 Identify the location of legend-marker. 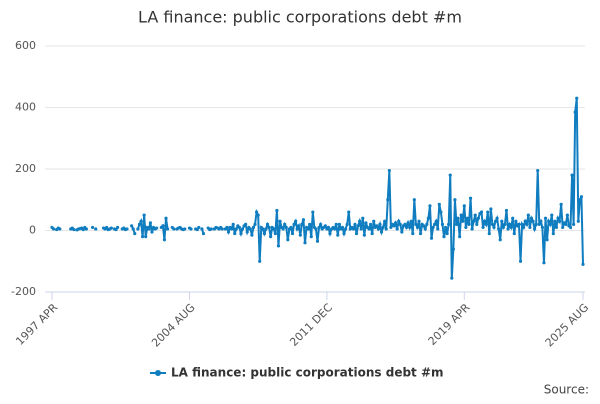
(158, 373).